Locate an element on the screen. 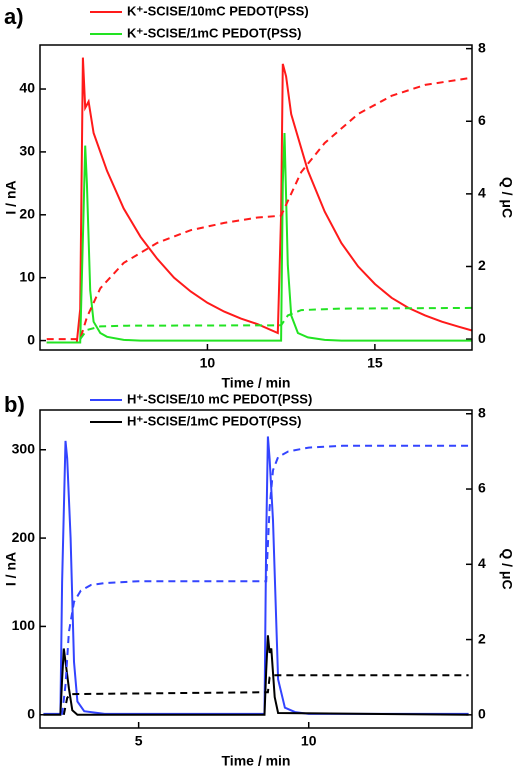 This screenshot has width=518, height=781. current-line is located at coordinates (256, 675).